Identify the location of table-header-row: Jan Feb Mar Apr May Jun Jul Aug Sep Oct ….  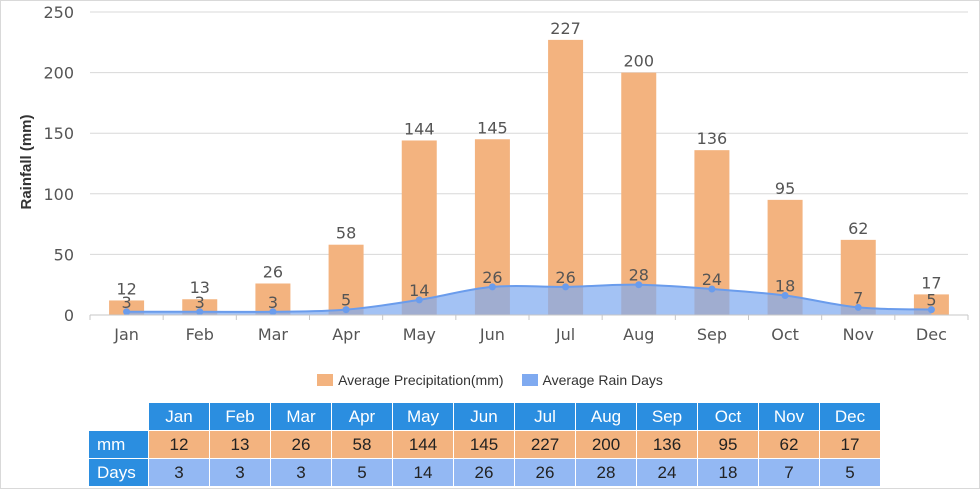
(484, 416).